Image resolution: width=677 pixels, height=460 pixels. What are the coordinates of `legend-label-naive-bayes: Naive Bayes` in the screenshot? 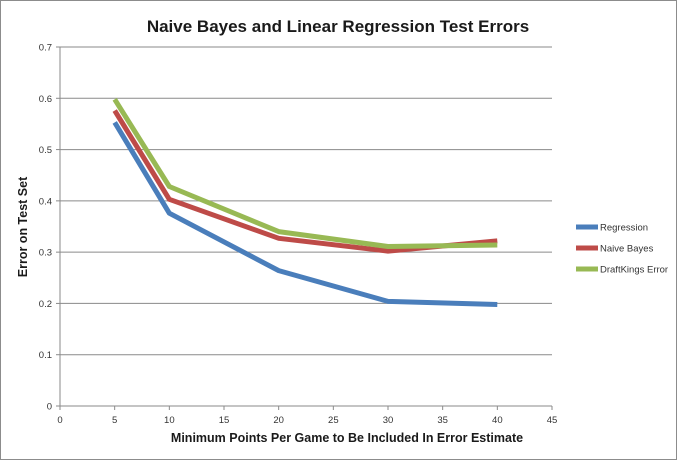 It's located at (627, 249).